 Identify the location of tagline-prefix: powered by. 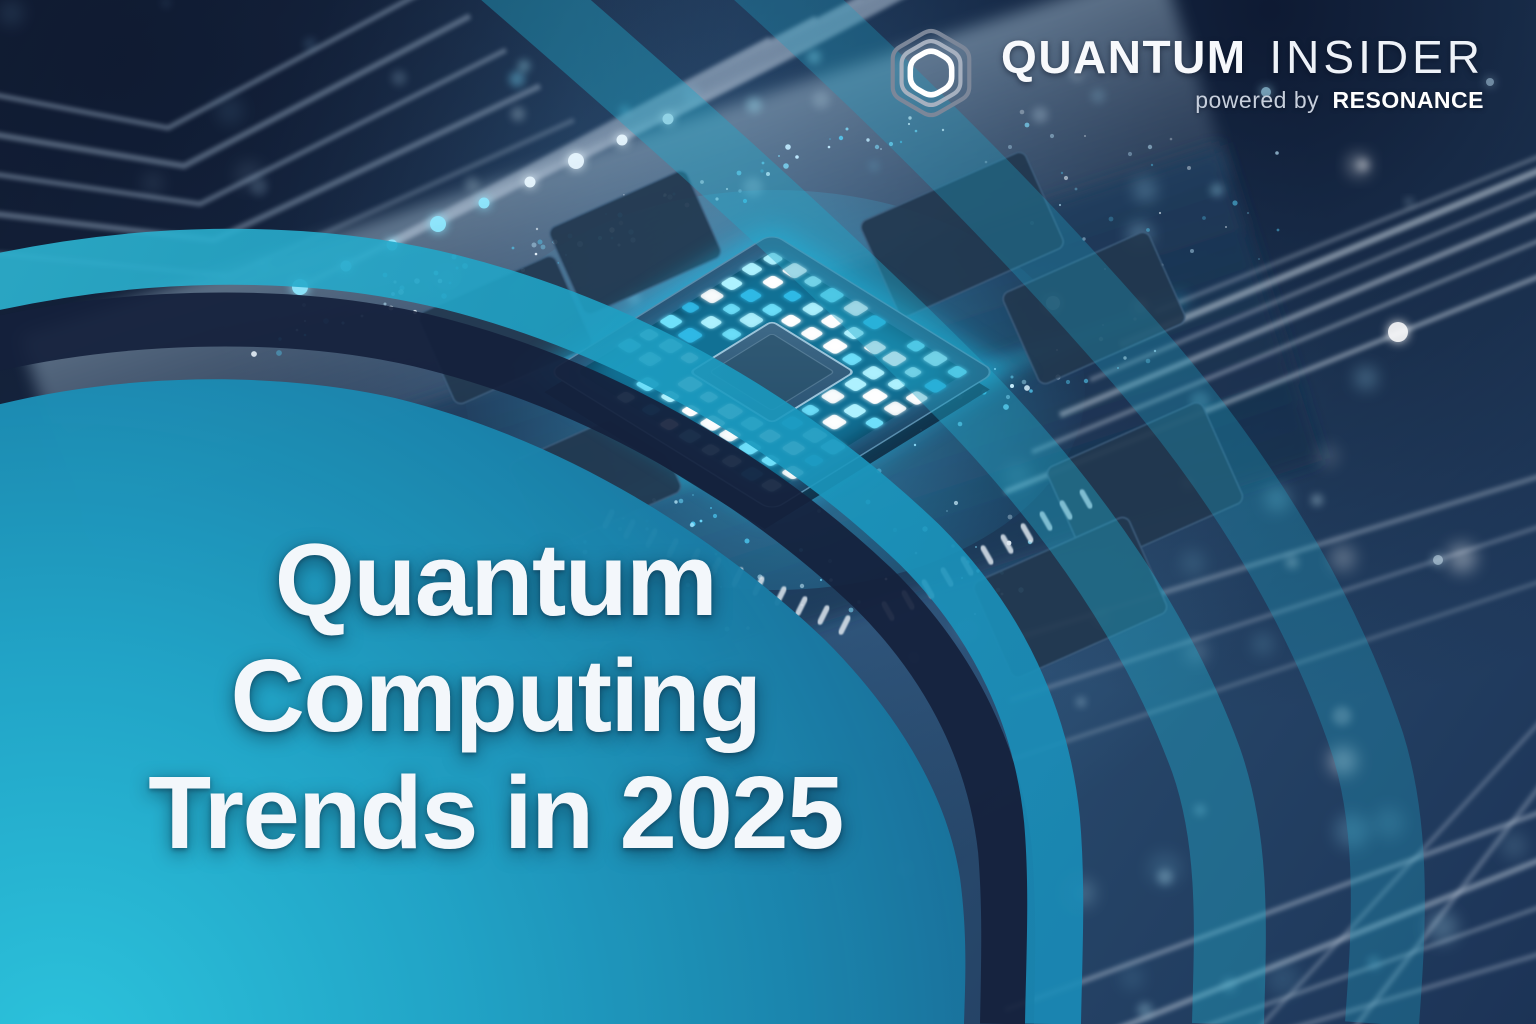
(1257, 100).